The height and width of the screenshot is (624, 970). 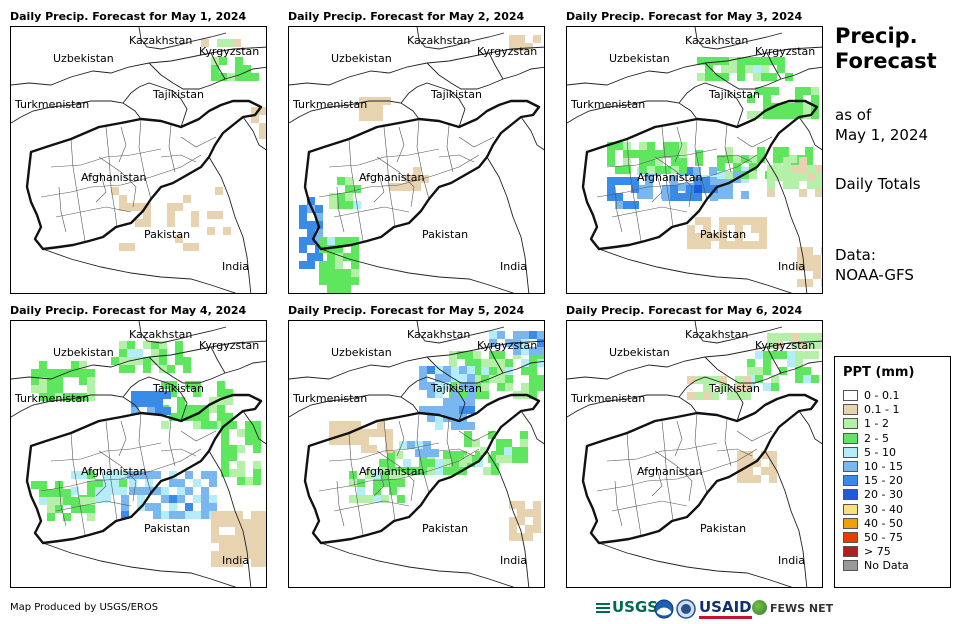 I want to click on legend-swatch, so click(x=850, y=495).